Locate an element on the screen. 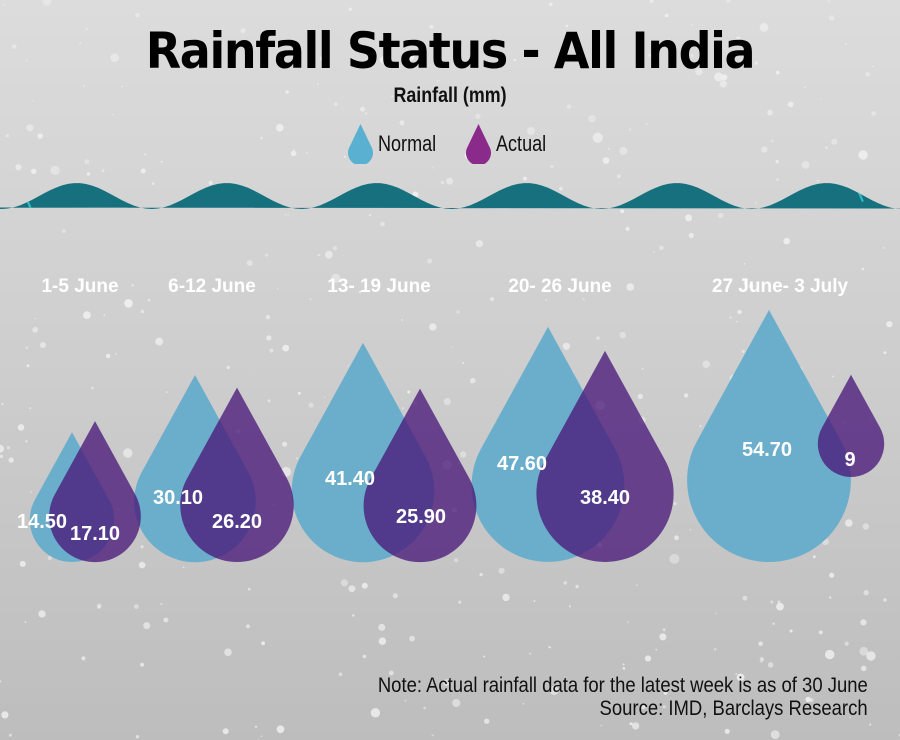 This screenshot has width=900, height=740. normal-value-label: 41.40 is located at coordinates (350, 479).